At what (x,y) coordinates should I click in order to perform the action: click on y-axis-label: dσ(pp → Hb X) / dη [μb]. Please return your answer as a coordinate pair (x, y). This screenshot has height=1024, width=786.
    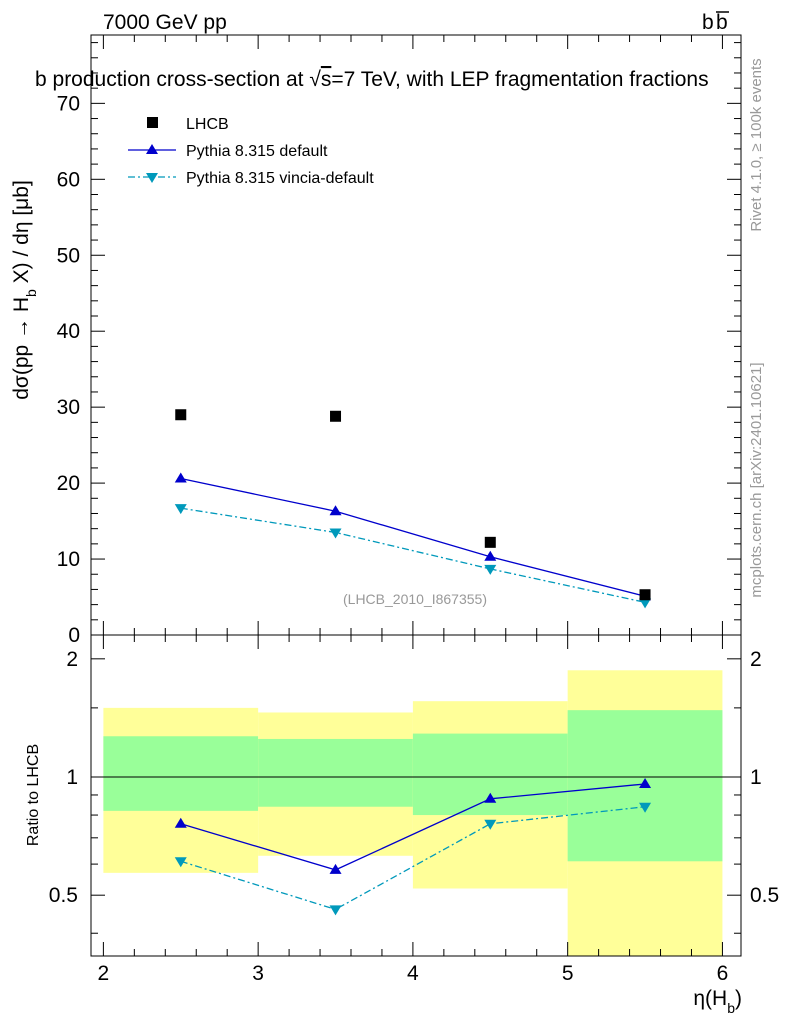
    Looking at the image, I should click on (24, 290).